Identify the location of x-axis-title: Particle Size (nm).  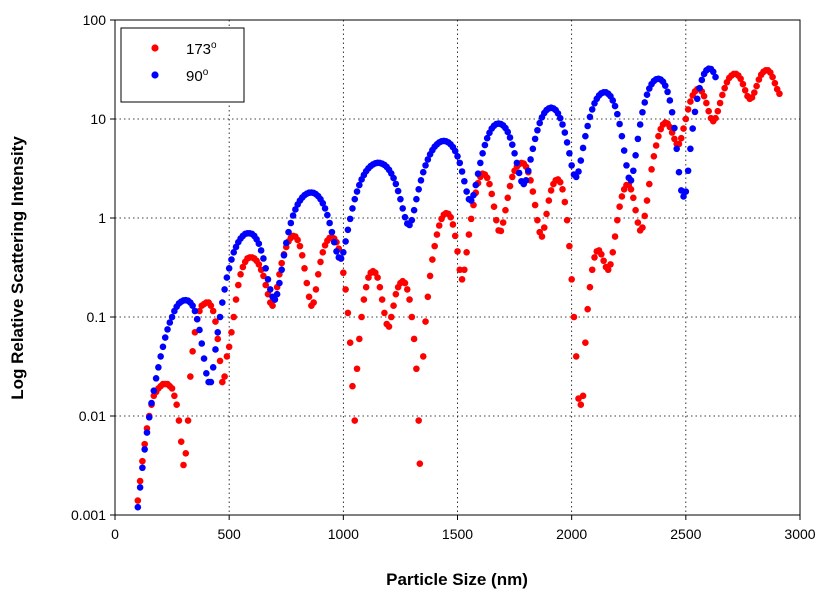
(457, 579).